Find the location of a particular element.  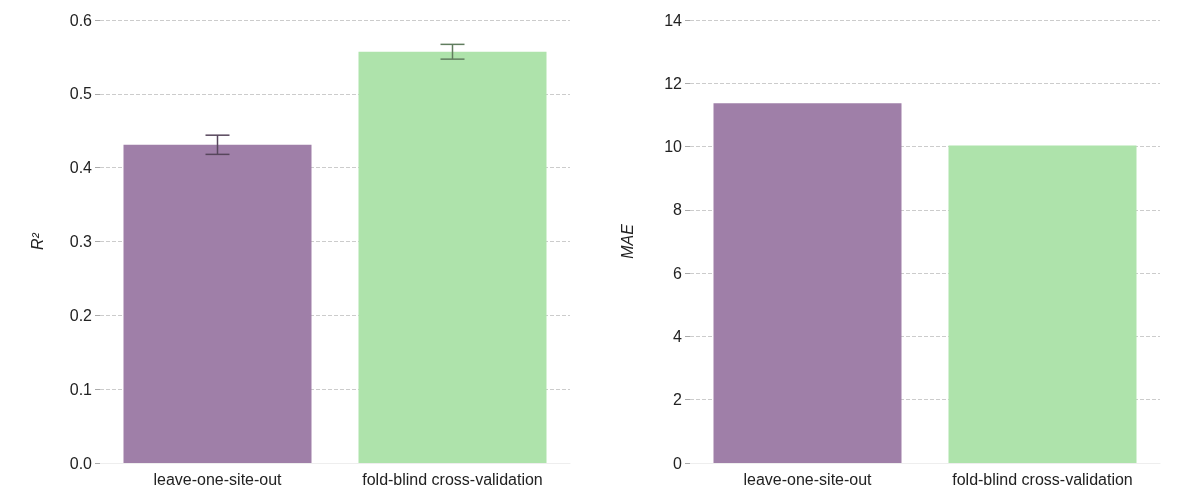

y-tick-label: 2 is located at coordinates (678, 400).